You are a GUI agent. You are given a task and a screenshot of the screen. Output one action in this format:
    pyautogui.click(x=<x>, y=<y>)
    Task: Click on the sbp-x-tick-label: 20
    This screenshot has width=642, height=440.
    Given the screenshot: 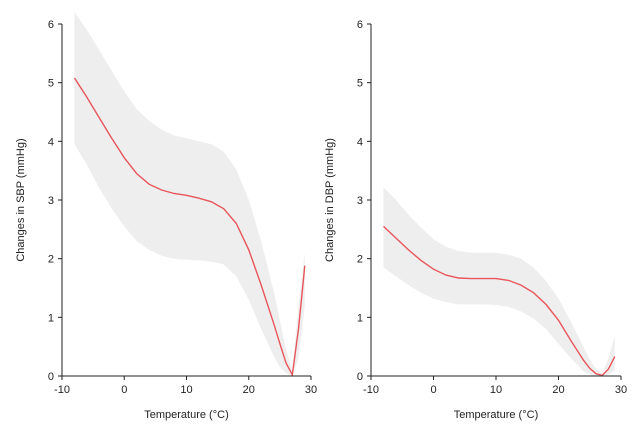 What is the action you would take?
    pyautogui.click(x=249, y=390)
    